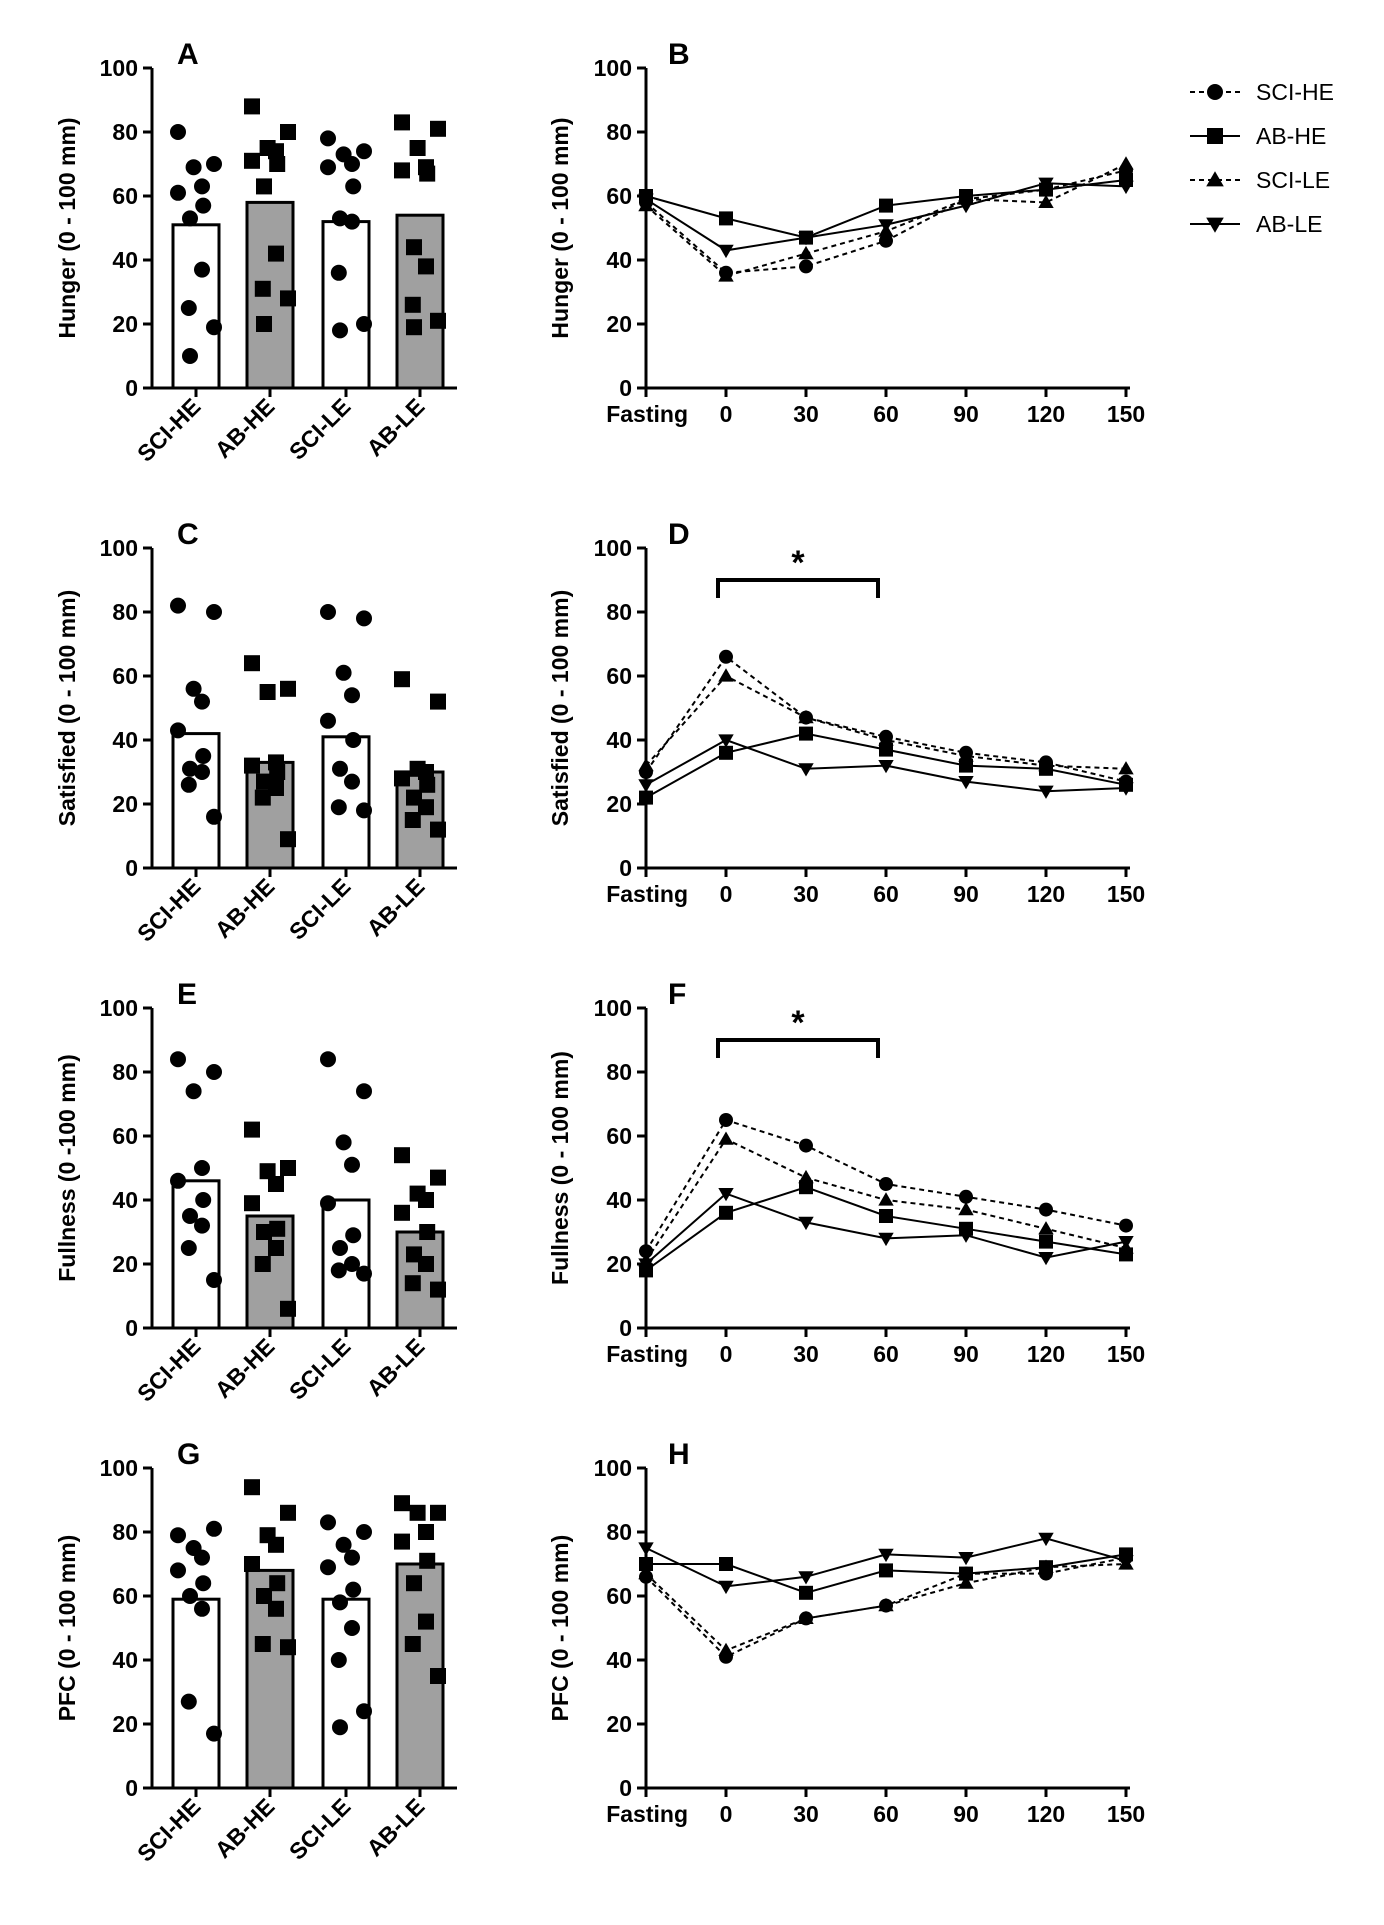  Describe the element at coordinates (619, 740) in the screenshot. I see `panel-D-y-tick-label: 40` at that location.